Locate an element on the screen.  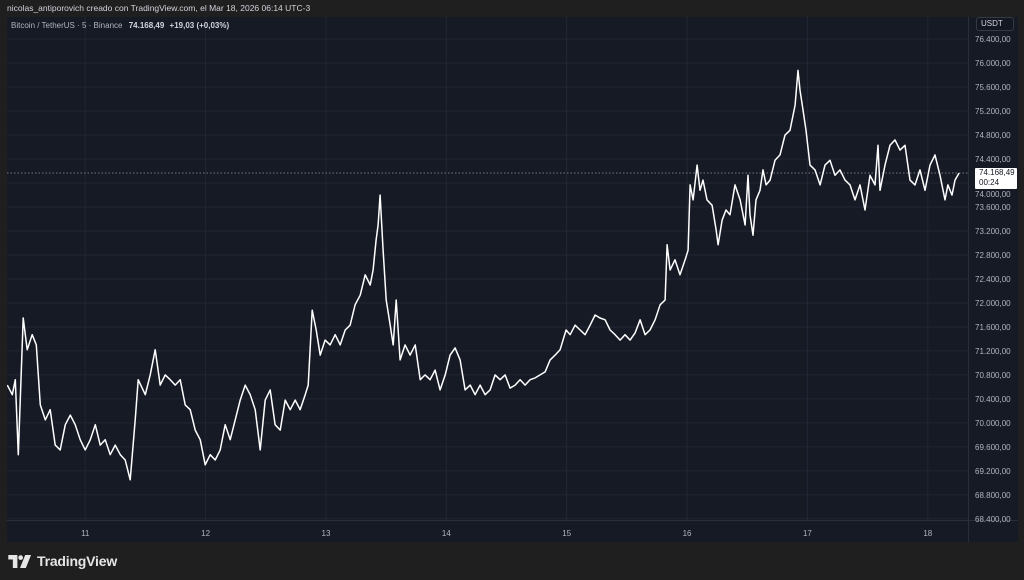
symbol-name: Bitcoin / TetherUS · 5 · Binance is located at coordinates (67, 25).